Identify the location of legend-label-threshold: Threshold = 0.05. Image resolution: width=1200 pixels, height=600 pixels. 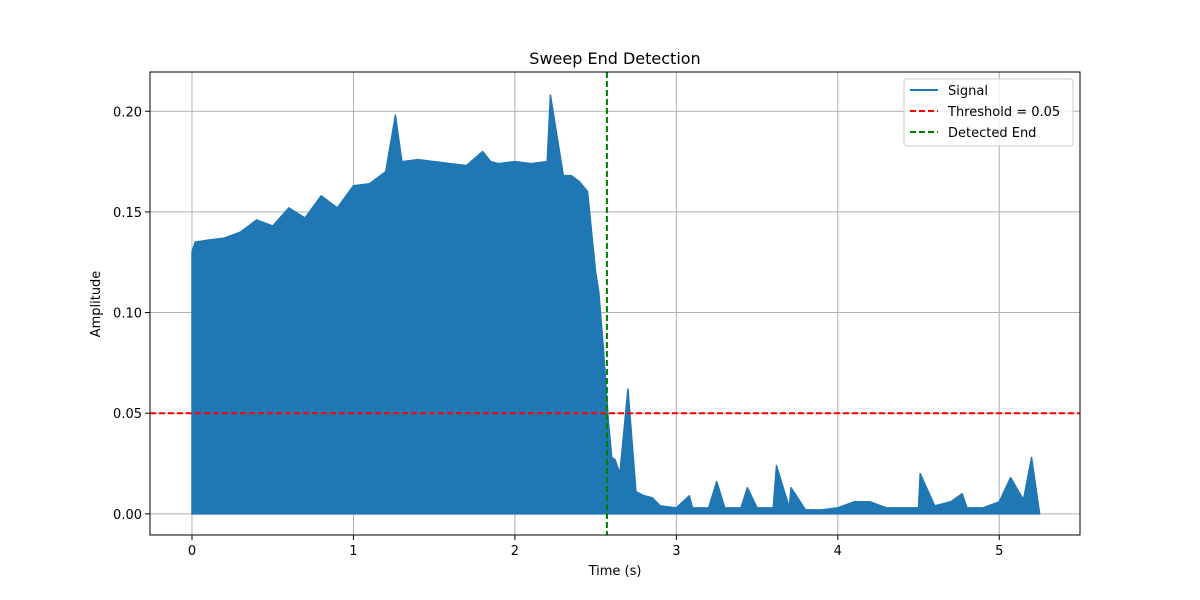
(1003, 112).